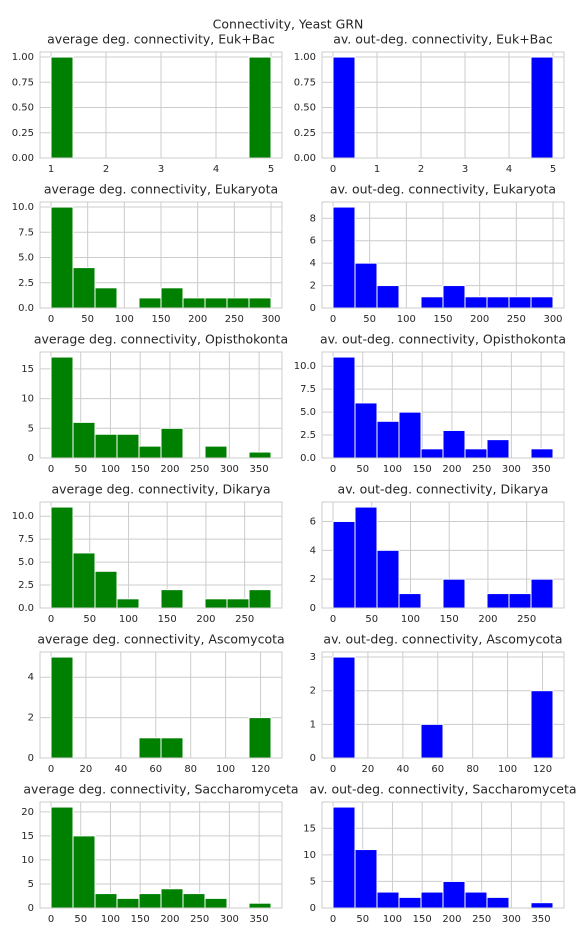  Describe the element at coordinates (402, 769) in the screenshot. I see `x-tick-label: 40` at that location.